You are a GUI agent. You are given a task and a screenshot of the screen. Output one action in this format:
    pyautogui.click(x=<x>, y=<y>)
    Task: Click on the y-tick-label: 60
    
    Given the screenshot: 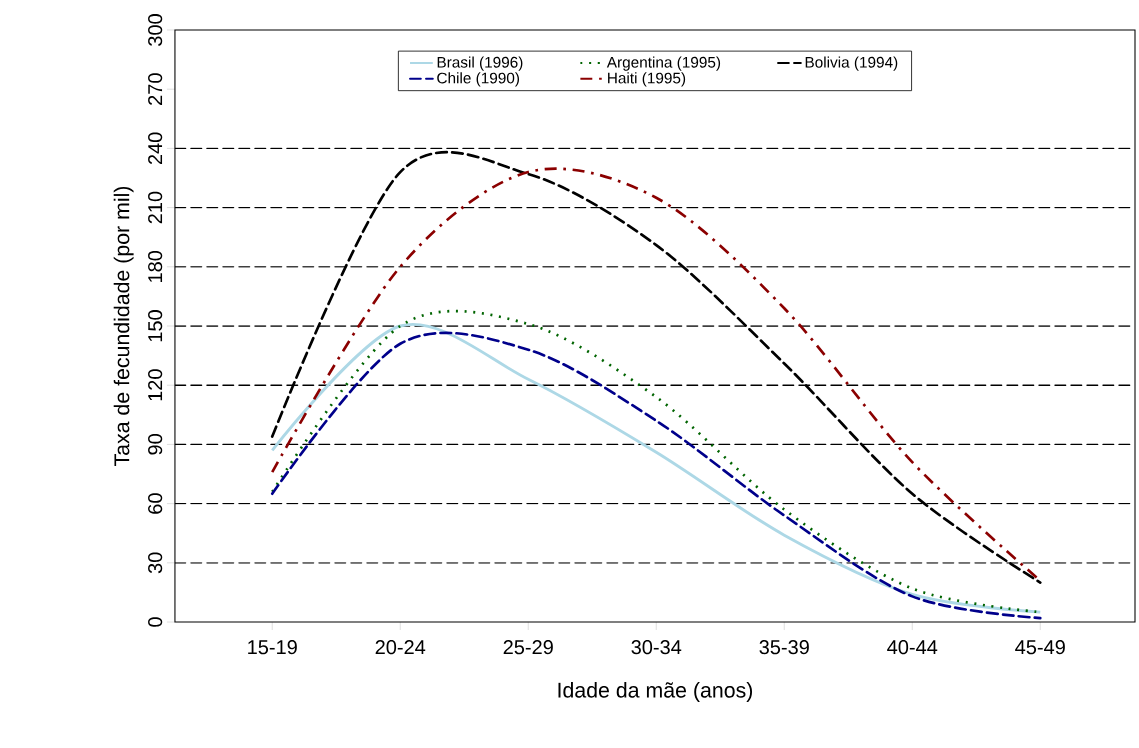 What is the action you would take?
    pyautogui.click(x=155, y=503)
    